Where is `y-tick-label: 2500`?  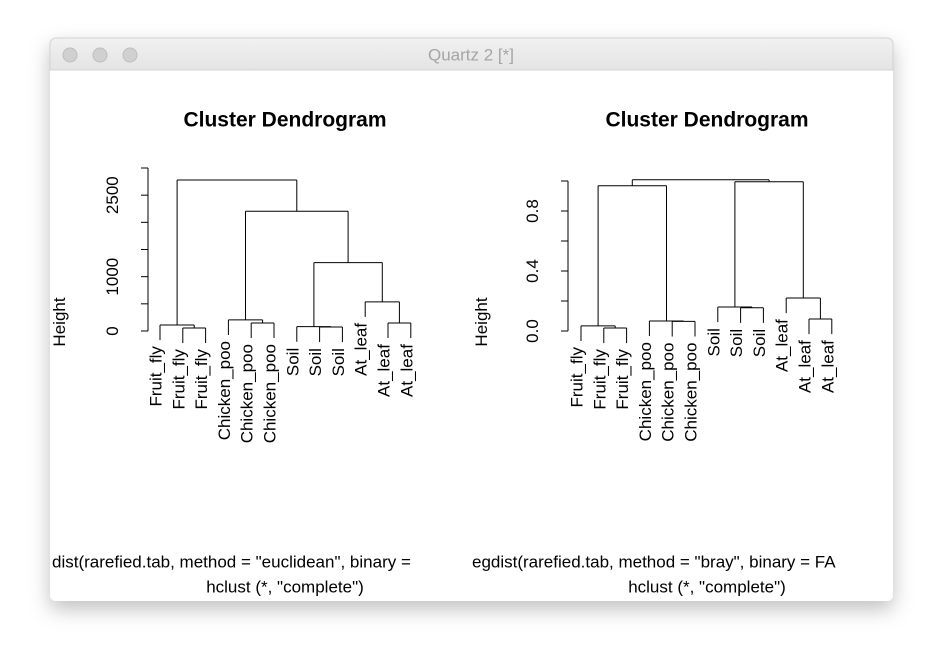
y-tick-label: 2500 is located at coordinates (112, 195).